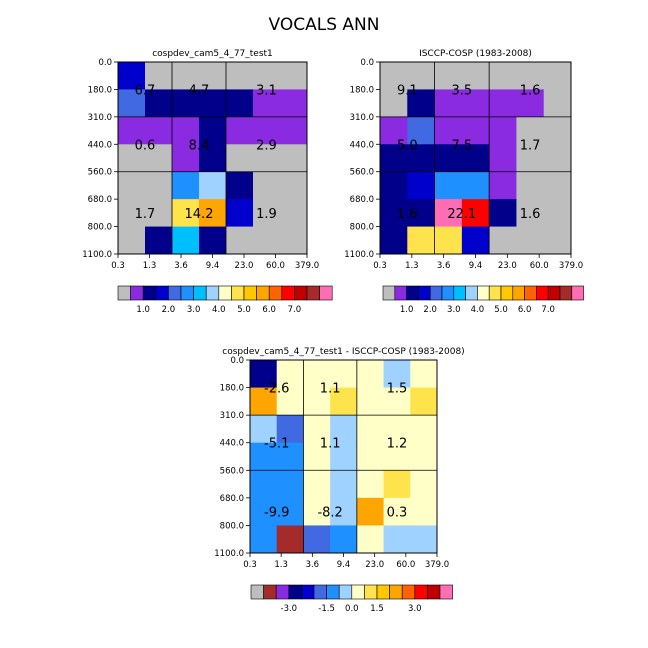  Describe the element at coordinates (118, 266) in the screenshot. I see `x-tick-label: 0.3` at that location.